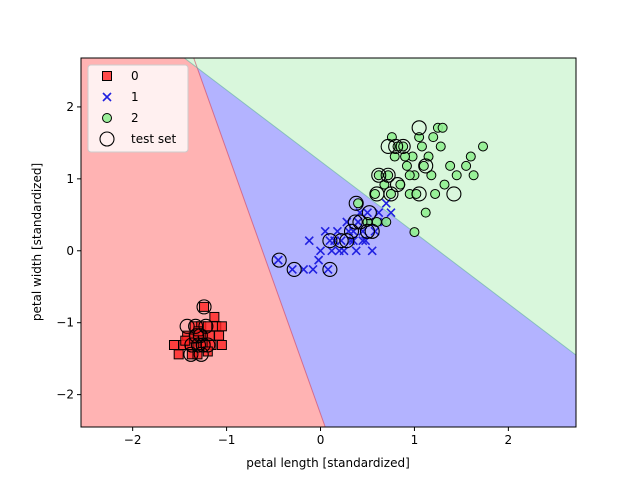 The height and width of the screenshot is (480, 640). I want to click on legend-box, so click(138, 108).